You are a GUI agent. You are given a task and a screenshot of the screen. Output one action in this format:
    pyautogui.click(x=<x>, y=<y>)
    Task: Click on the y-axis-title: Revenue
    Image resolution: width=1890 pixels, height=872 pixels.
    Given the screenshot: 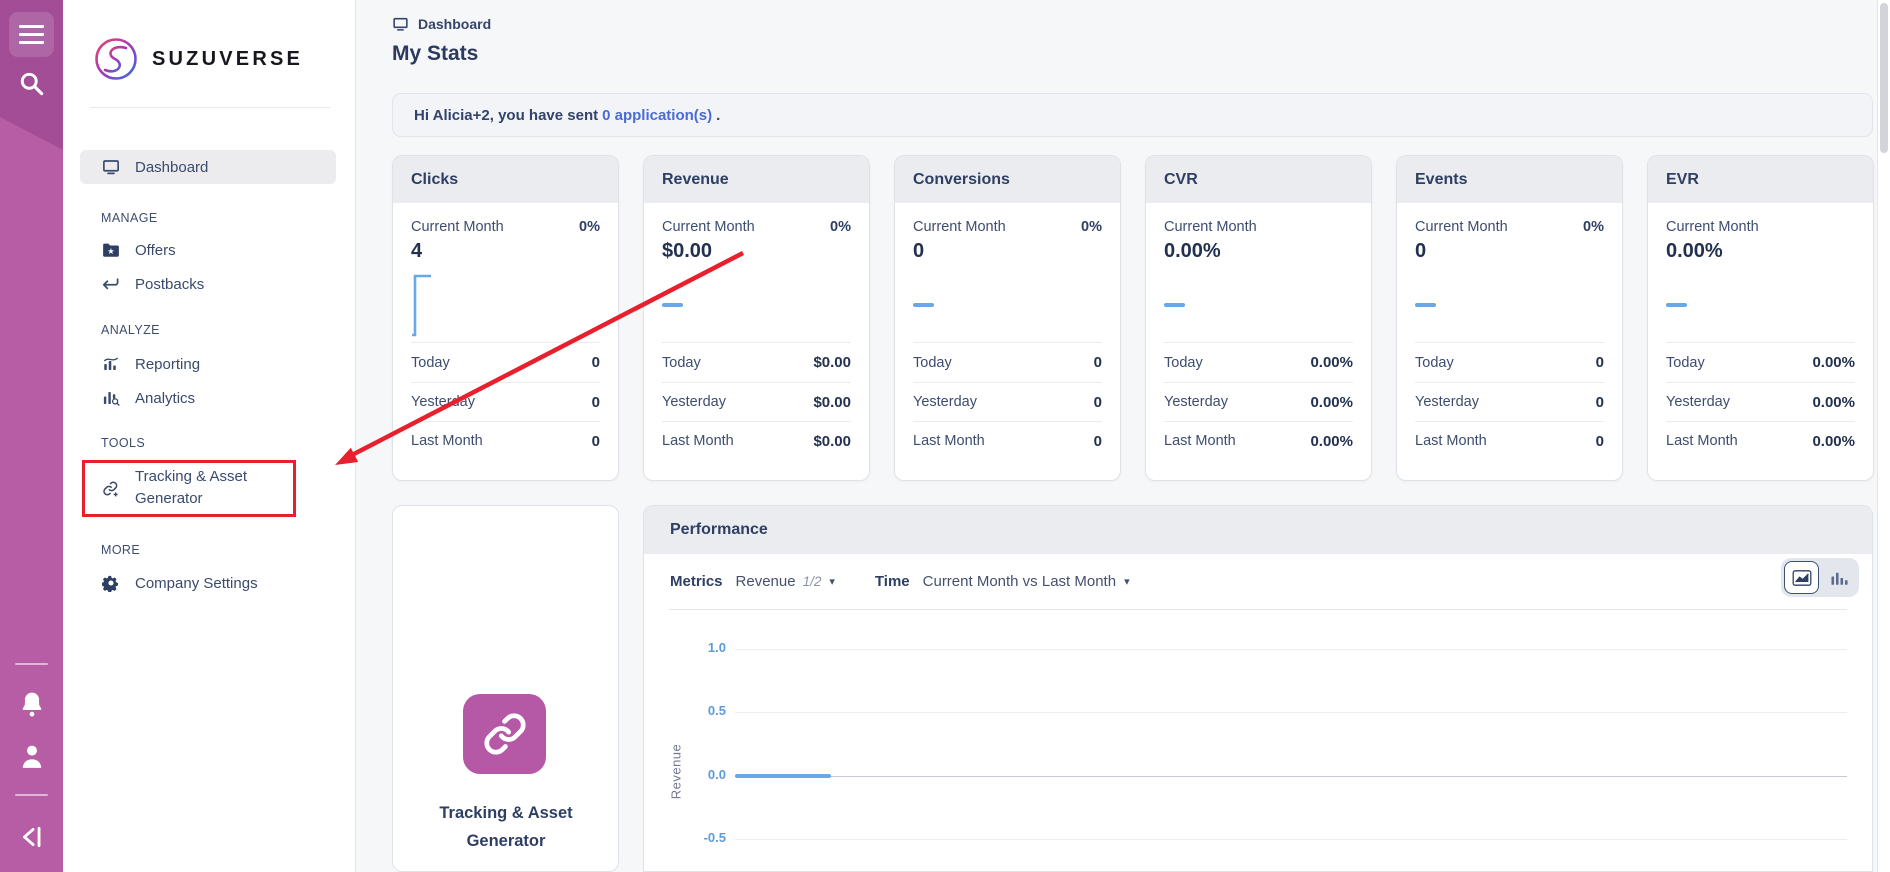 What is the action you would take?
    pyautogui.click(x=676, y=771)
    